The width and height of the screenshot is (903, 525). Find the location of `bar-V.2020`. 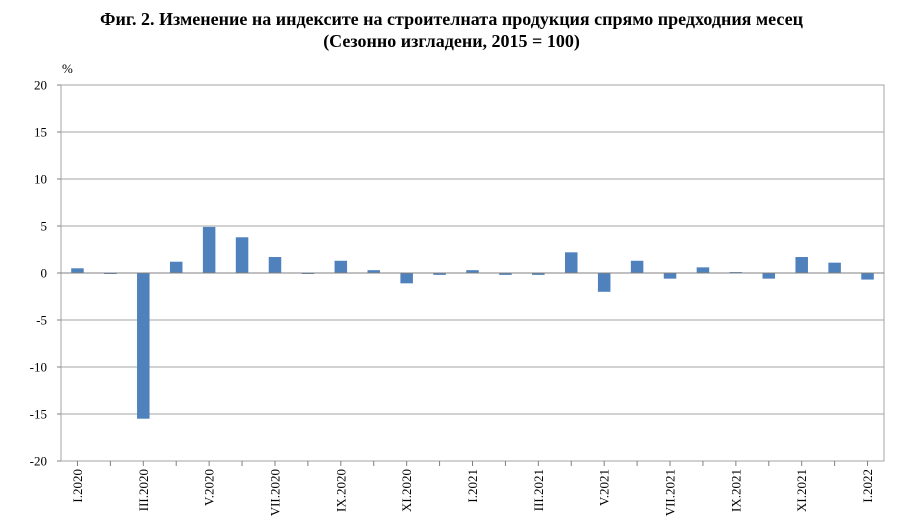

bar-V.2020 is located at coordinates (209, 249).